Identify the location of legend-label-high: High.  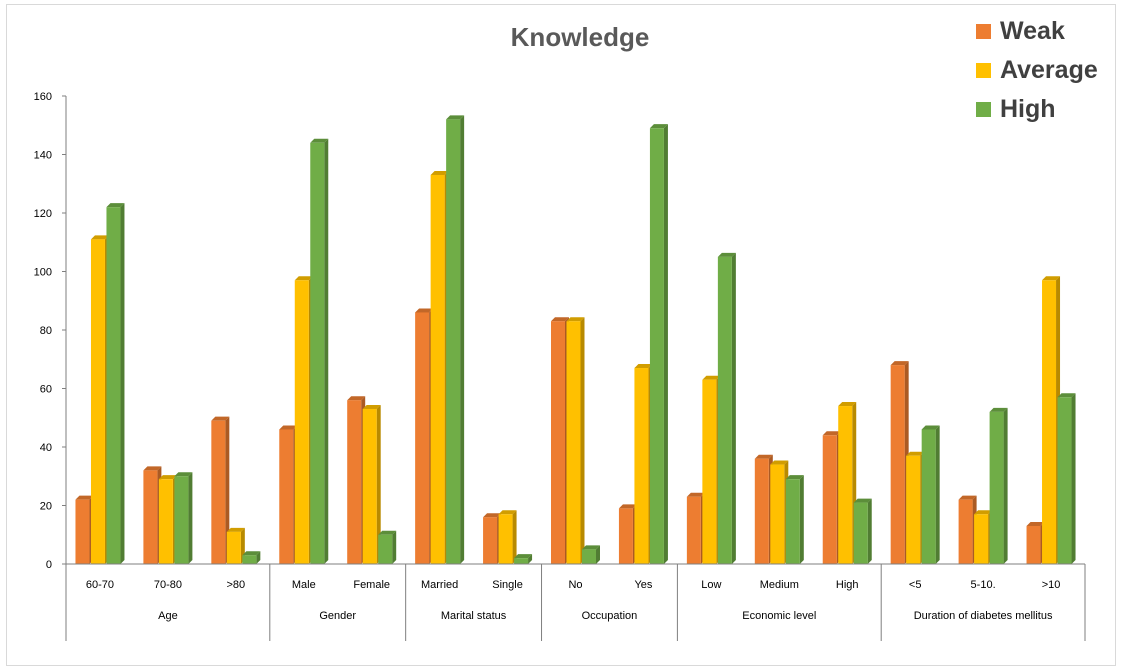
(1028, 109).